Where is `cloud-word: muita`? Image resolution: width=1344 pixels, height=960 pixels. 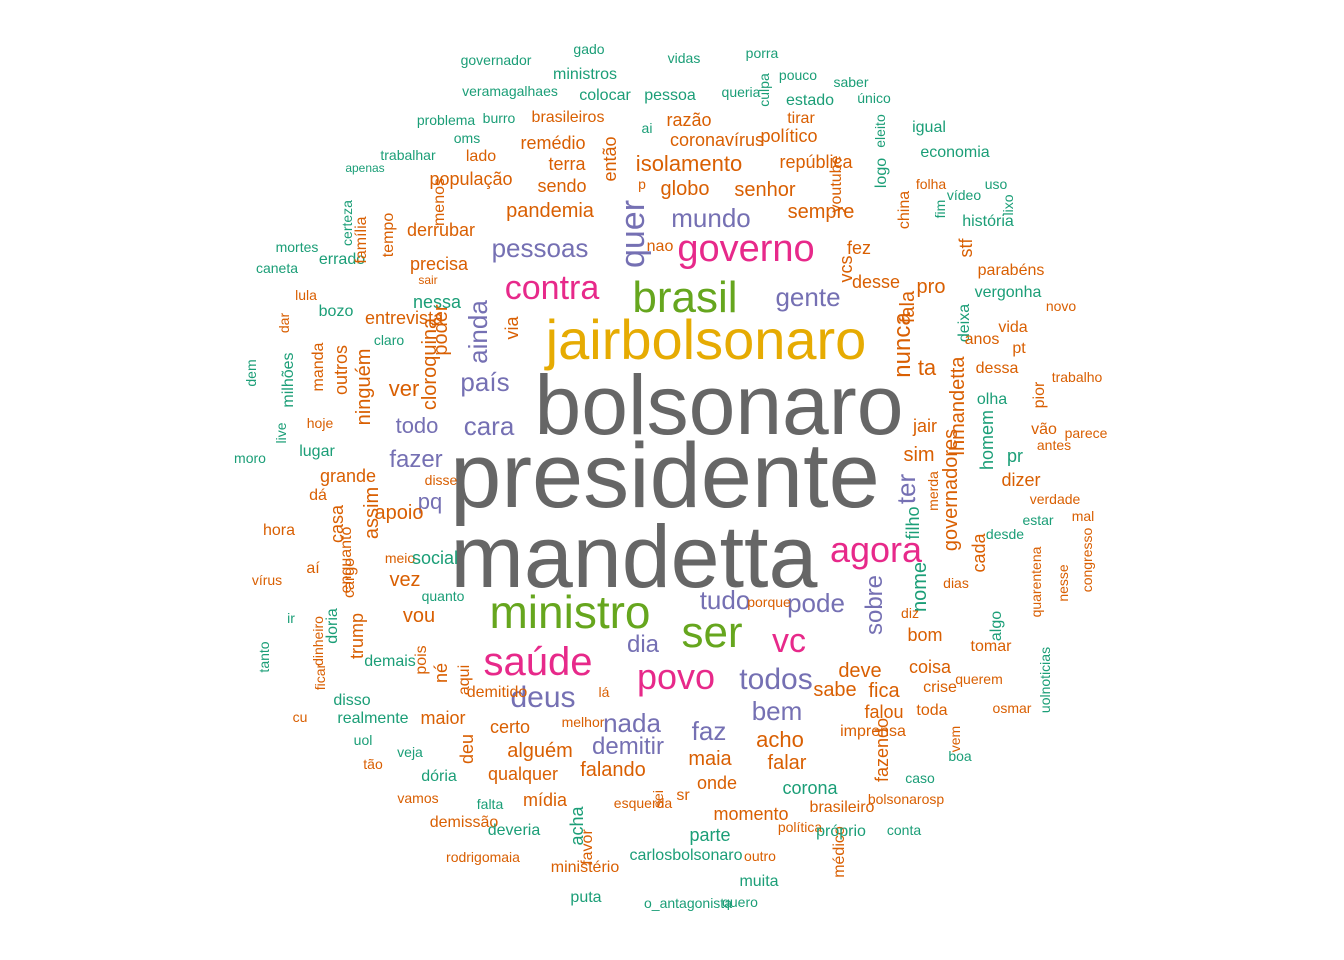
cloud-word: muita is located at coordinates (759, 881).